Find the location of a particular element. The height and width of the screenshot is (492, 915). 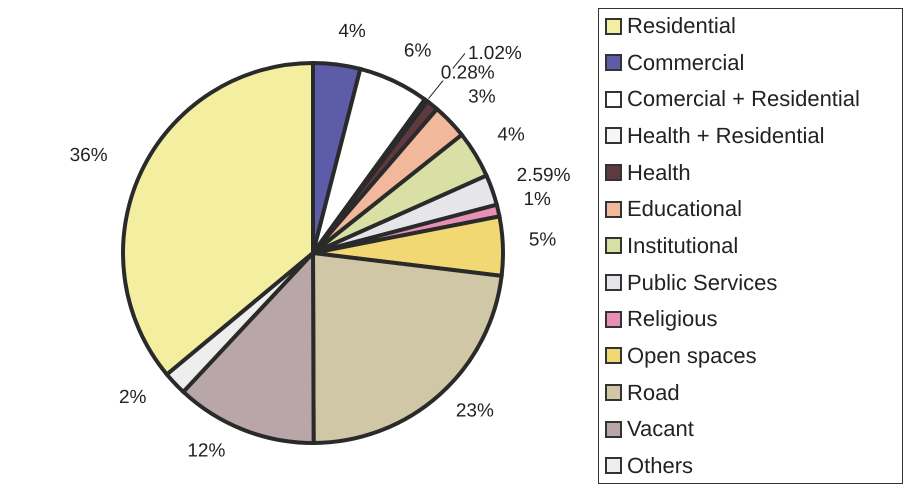

data-label: 3% is located at coordinates (482, 97).